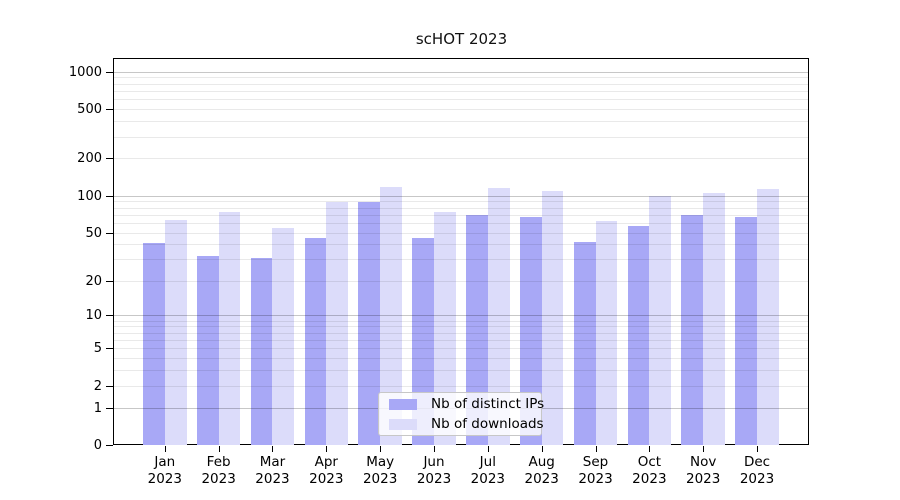  Describe the element at coordinates (165, 449) in the screenshot. I see `x-tick-jan` at that location.